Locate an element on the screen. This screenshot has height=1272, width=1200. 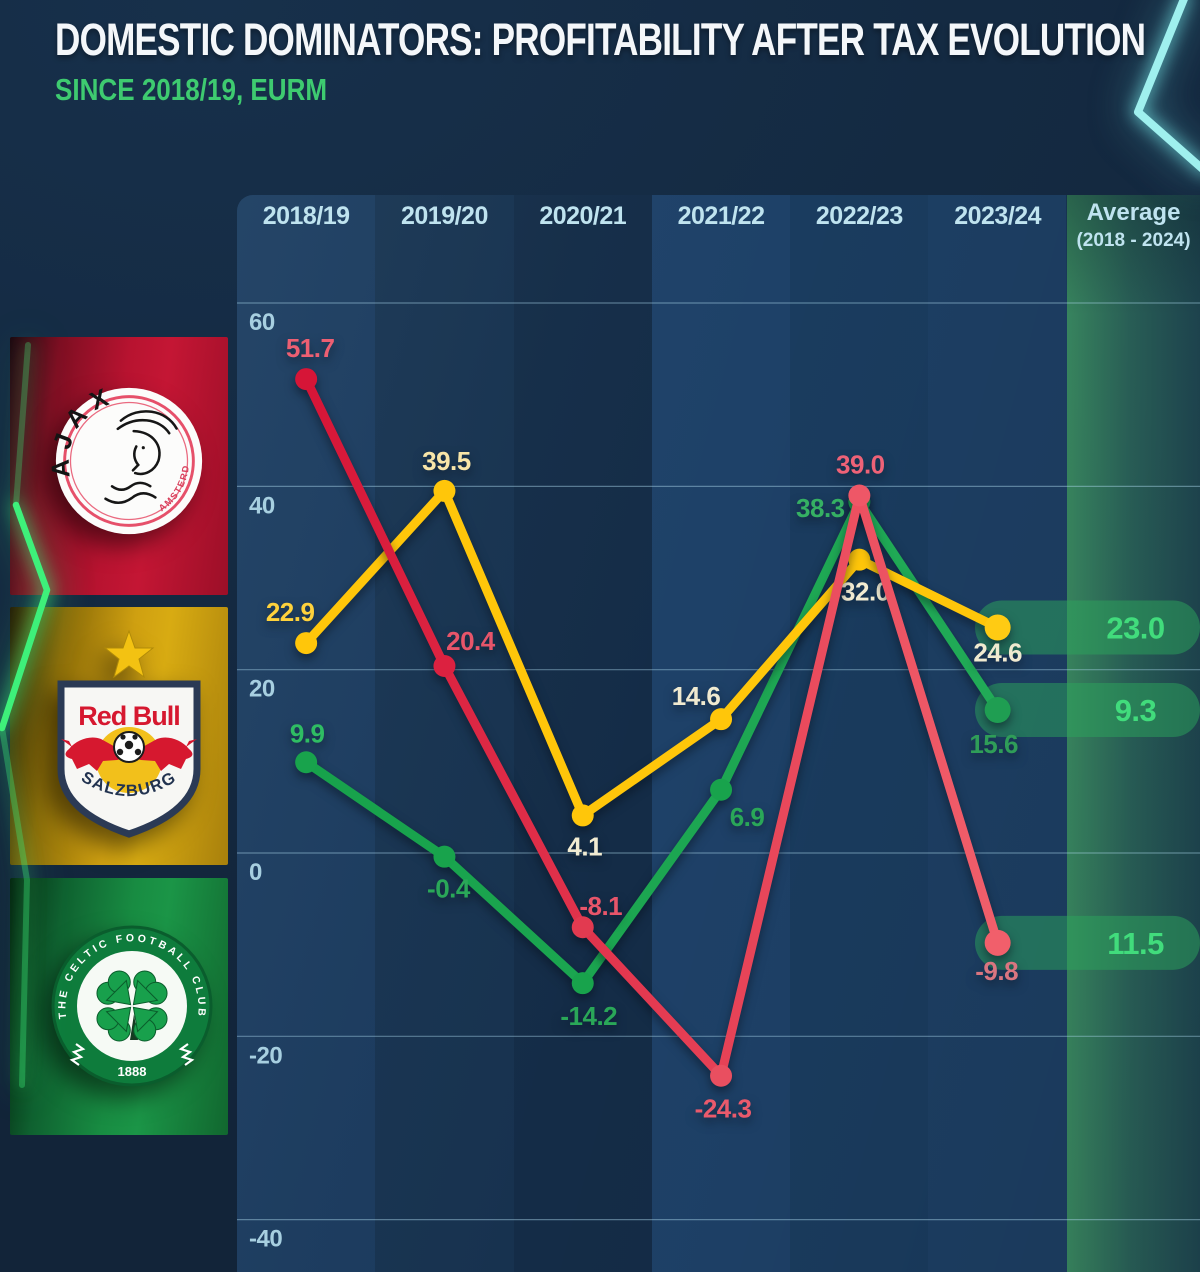
column-header-2021-22: 2021/22 is located at coordinates (721, 216).